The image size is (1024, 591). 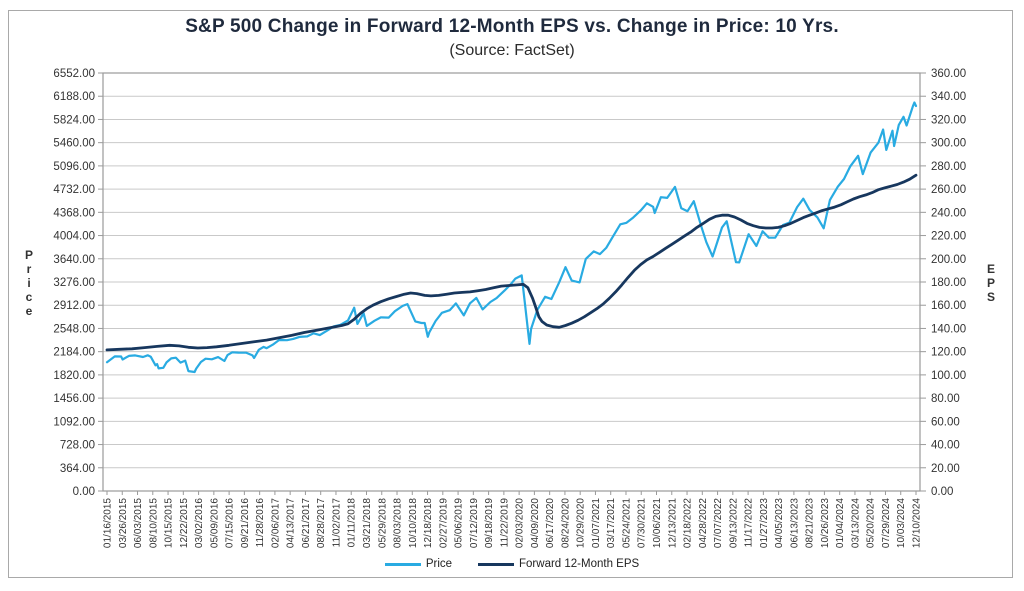 What do you see at coordinates (948, 329) in the screenshot?
I see `right-axis-tick-label: 140.00` at bounding box center [948, 329].